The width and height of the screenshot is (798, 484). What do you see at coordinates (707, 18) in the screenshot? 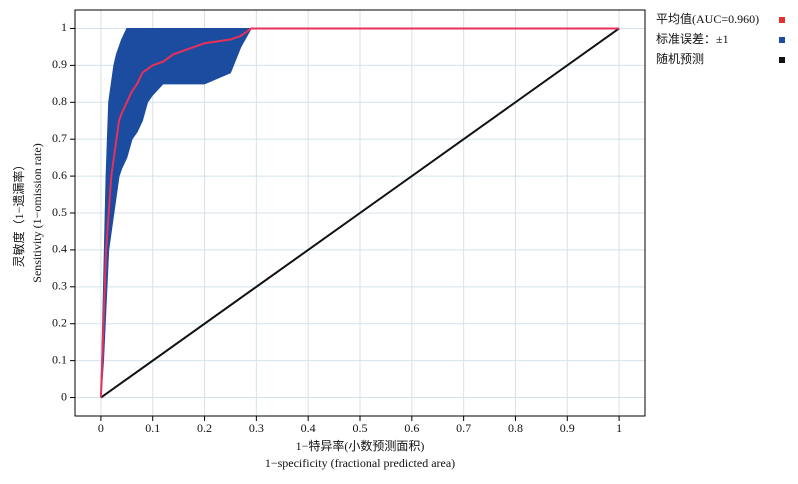
I see `legend-label: 平均值(AUC=0.960)` at bounding box center [707, 18].